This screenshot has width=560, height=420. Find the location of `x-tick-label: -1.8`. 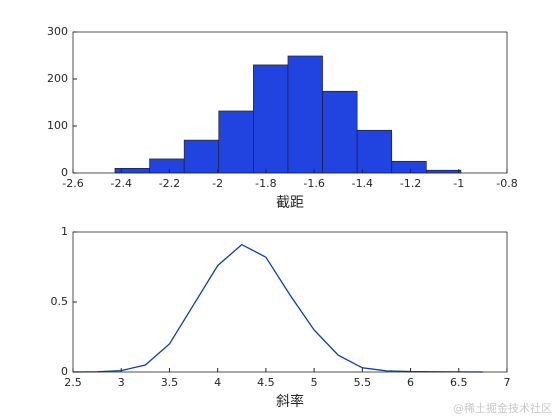

x-tick-label: -1.8 is located at coordinates (265, 183).